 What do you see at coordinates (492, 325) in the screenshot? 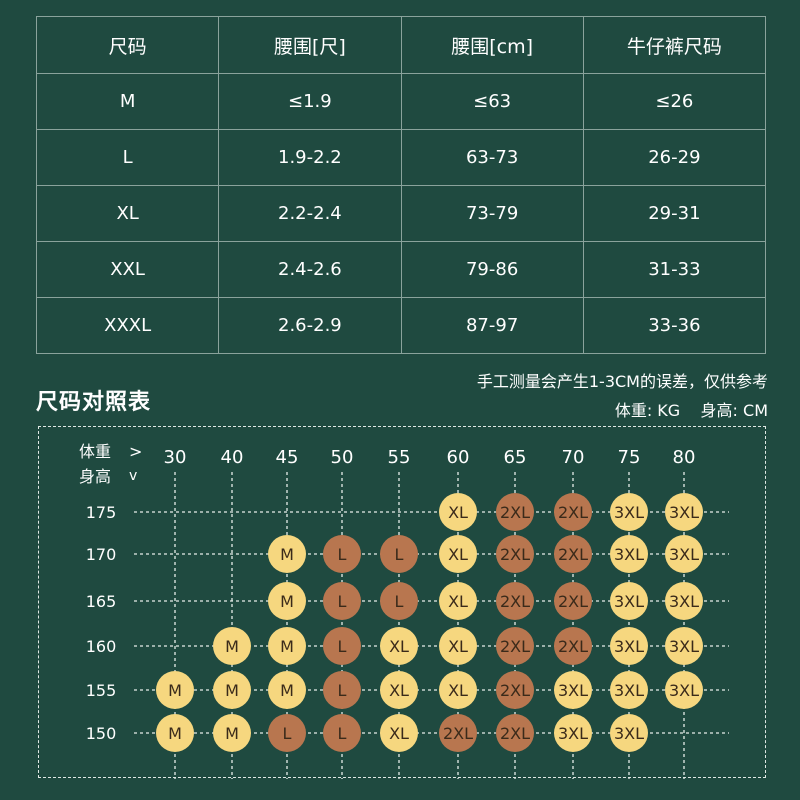
I see `table-cell: 87-97` at bounding box center [492, 325].